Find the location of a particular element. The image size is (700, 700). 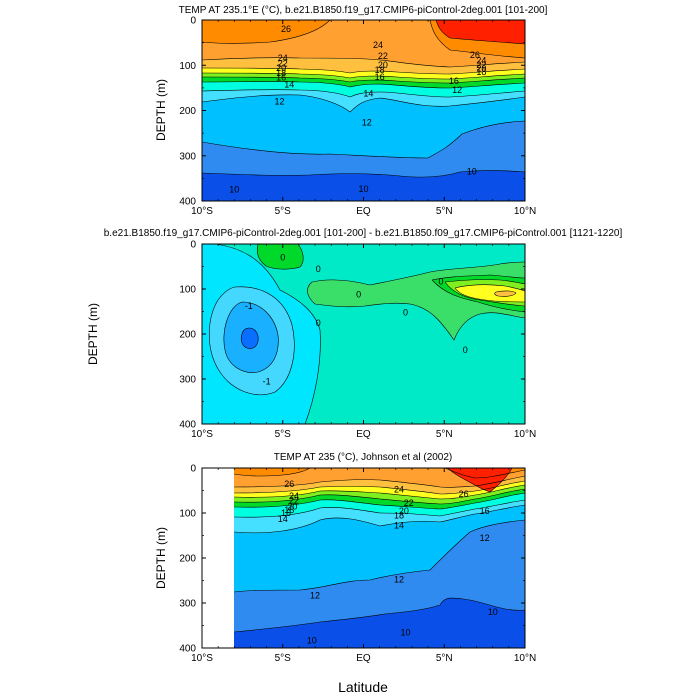

p3-contour-lines is located at coordinates (379, 550).